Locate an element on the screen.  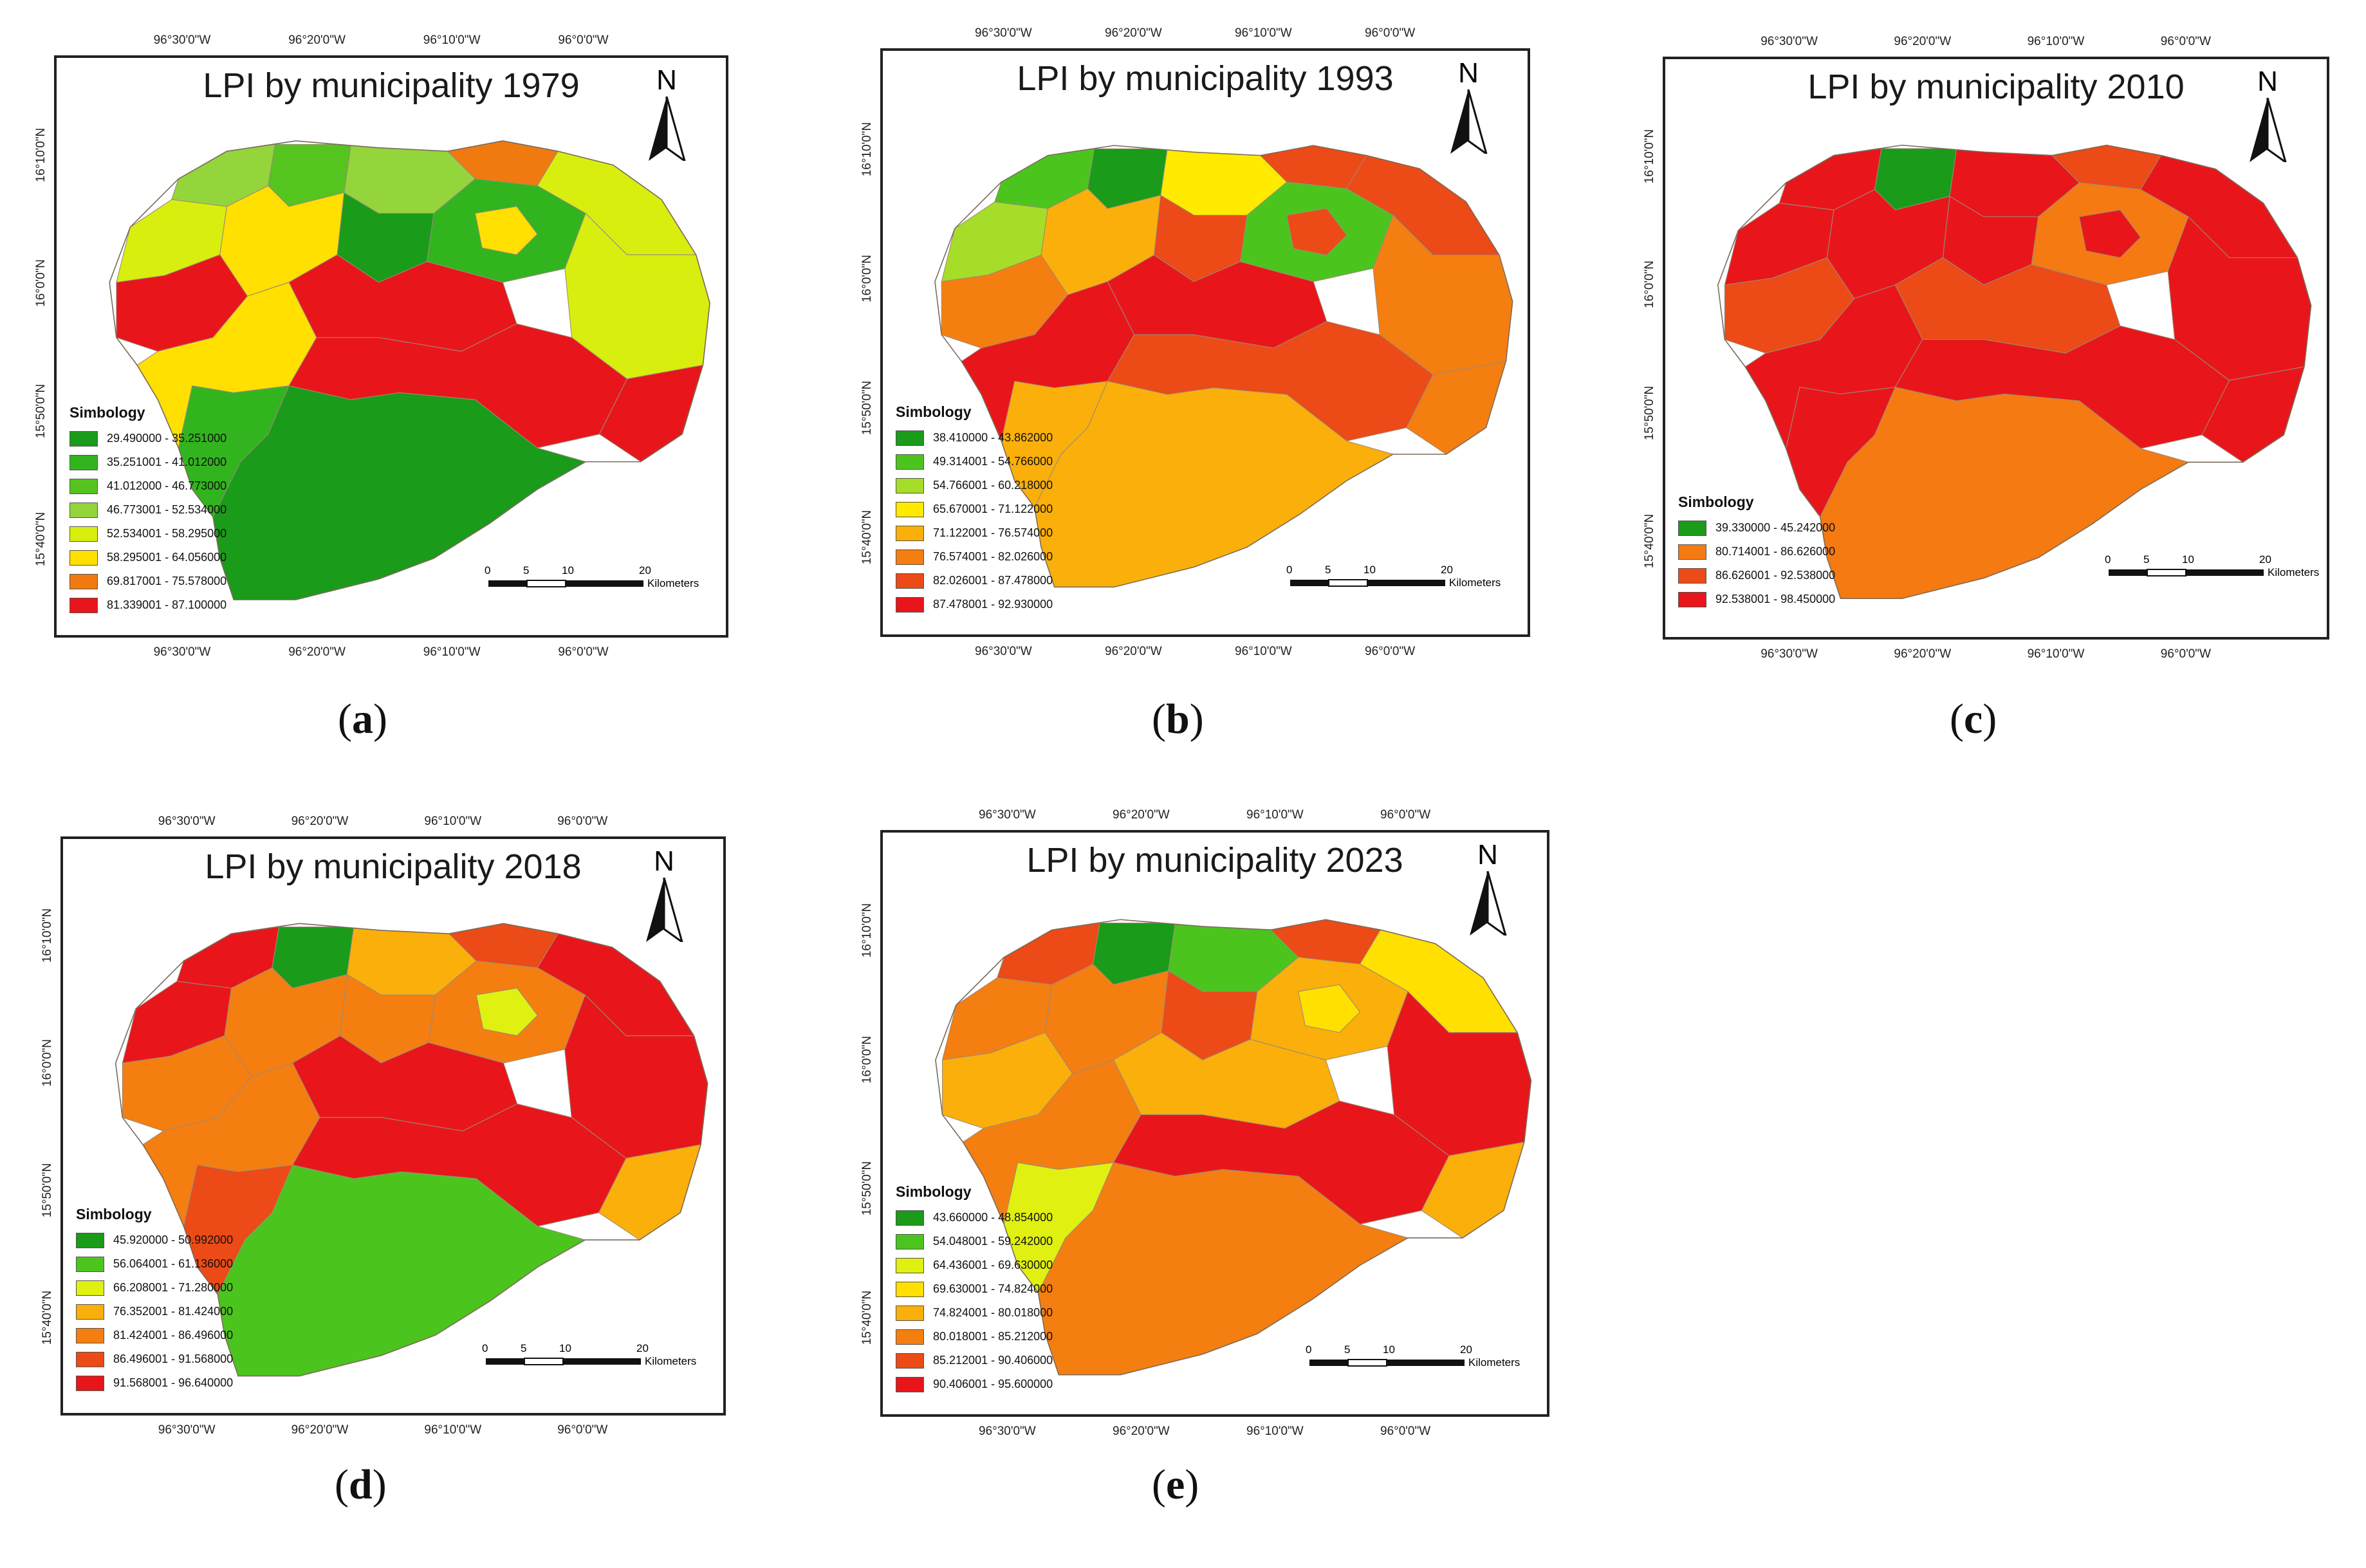
legend-item: 87.478001 - 92.930000 is located at coordinates (974, 605).